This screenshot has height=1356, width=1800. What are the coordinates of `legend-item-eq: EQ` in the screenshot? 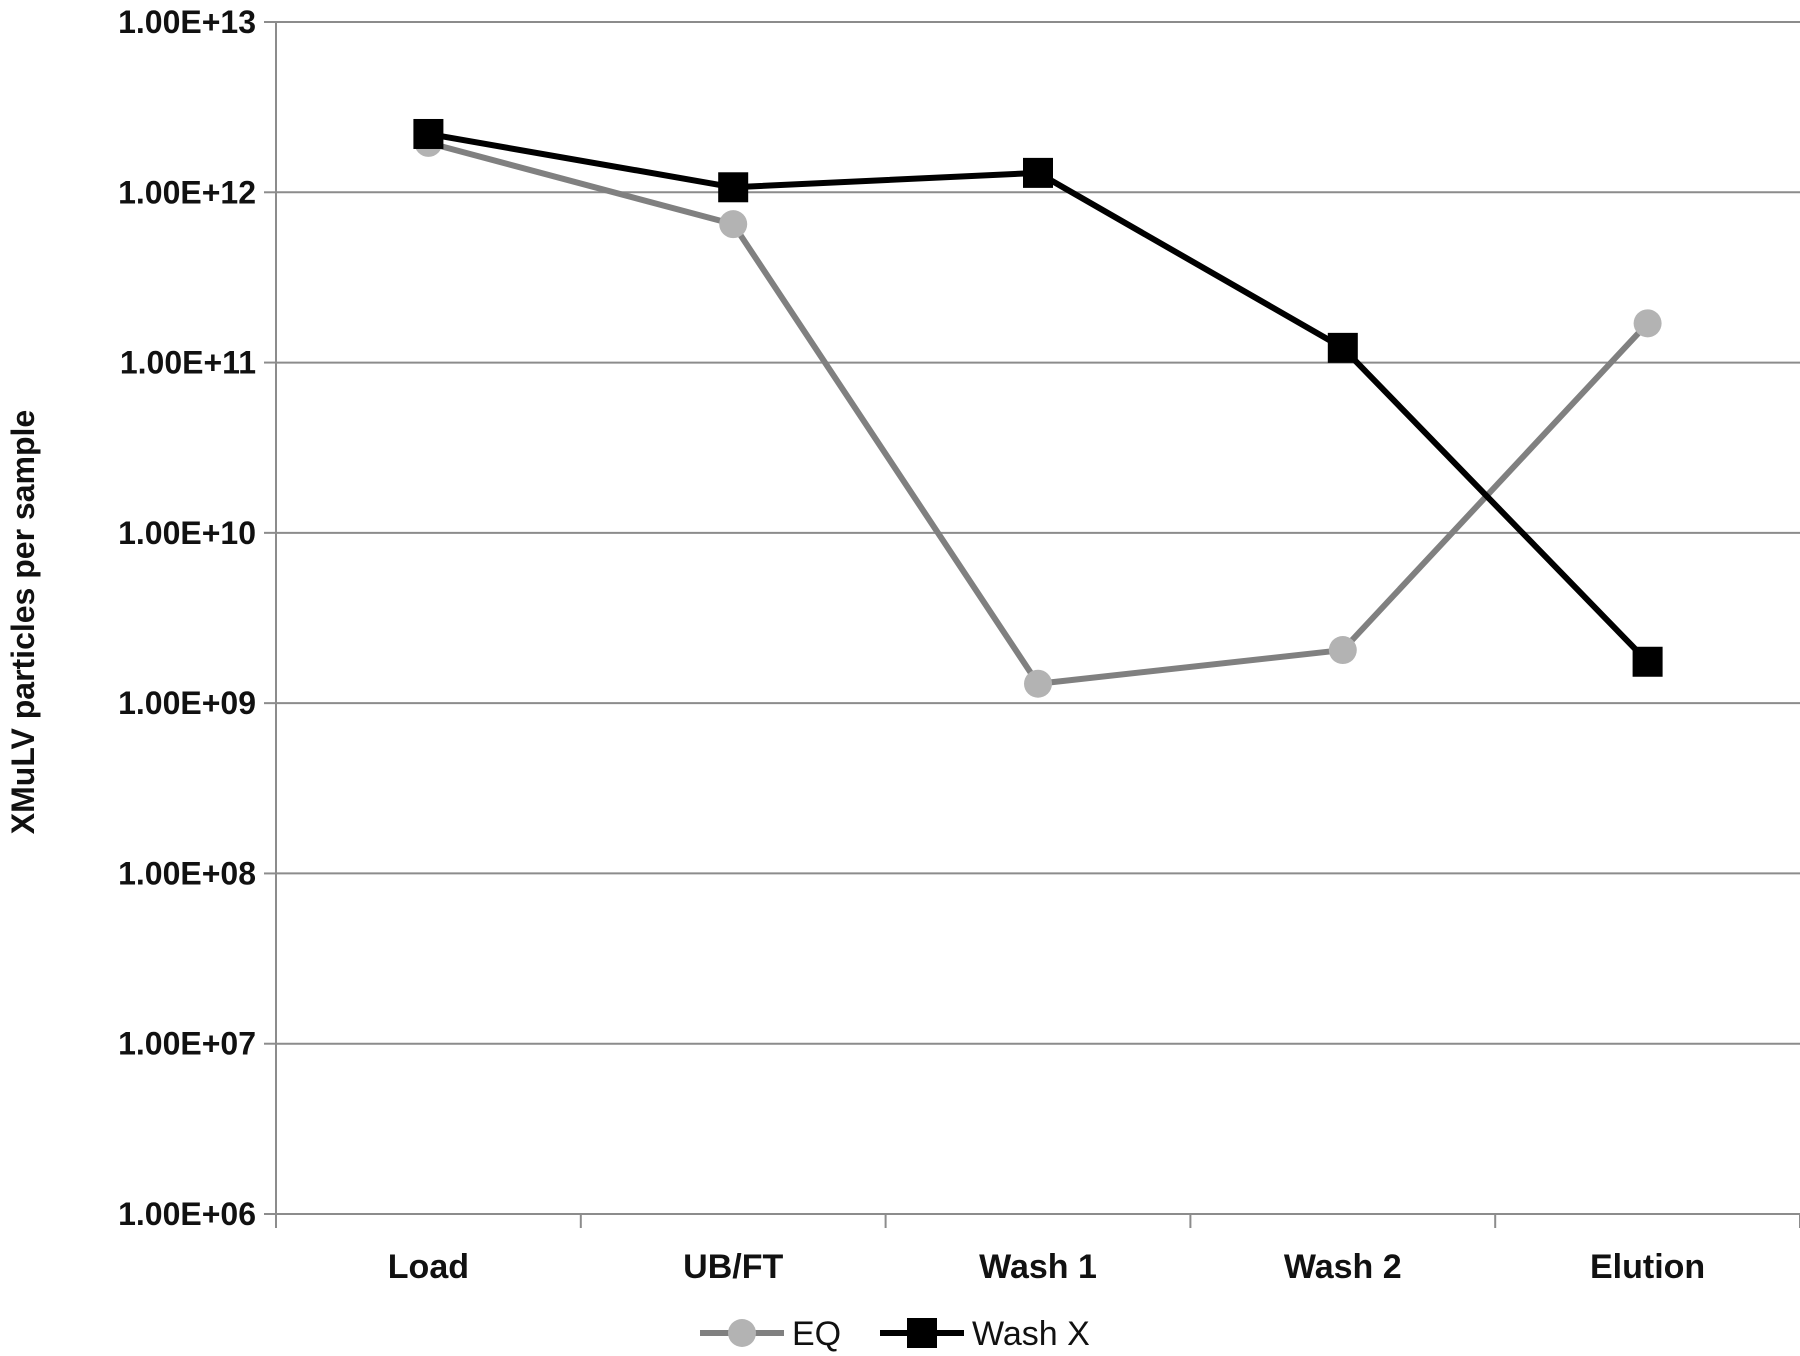 It's located at (770, 1334).